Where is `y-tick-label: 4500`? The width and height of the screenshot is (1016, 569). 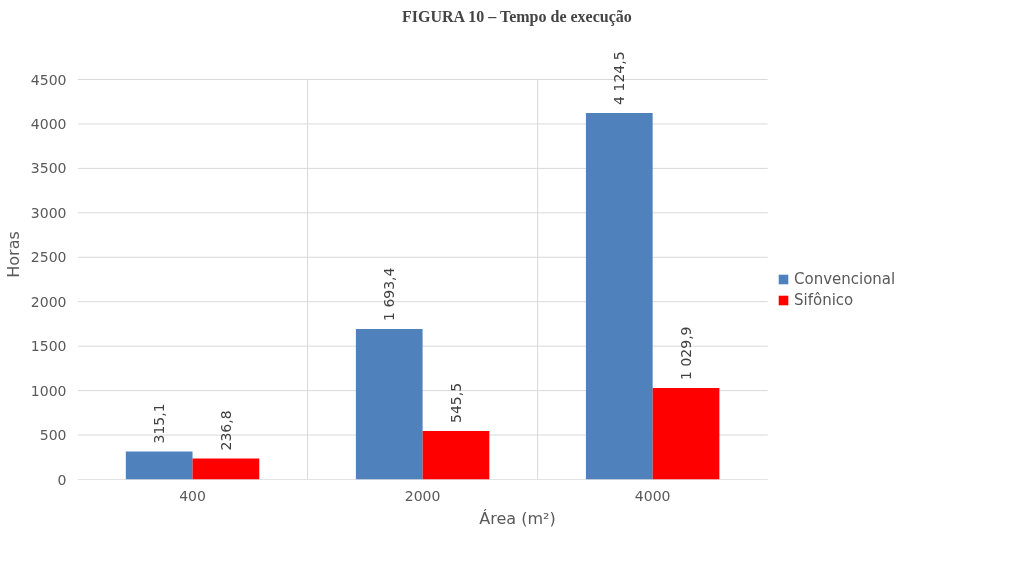
y-tick-label: 4500 is located at coordinates (48, 79).